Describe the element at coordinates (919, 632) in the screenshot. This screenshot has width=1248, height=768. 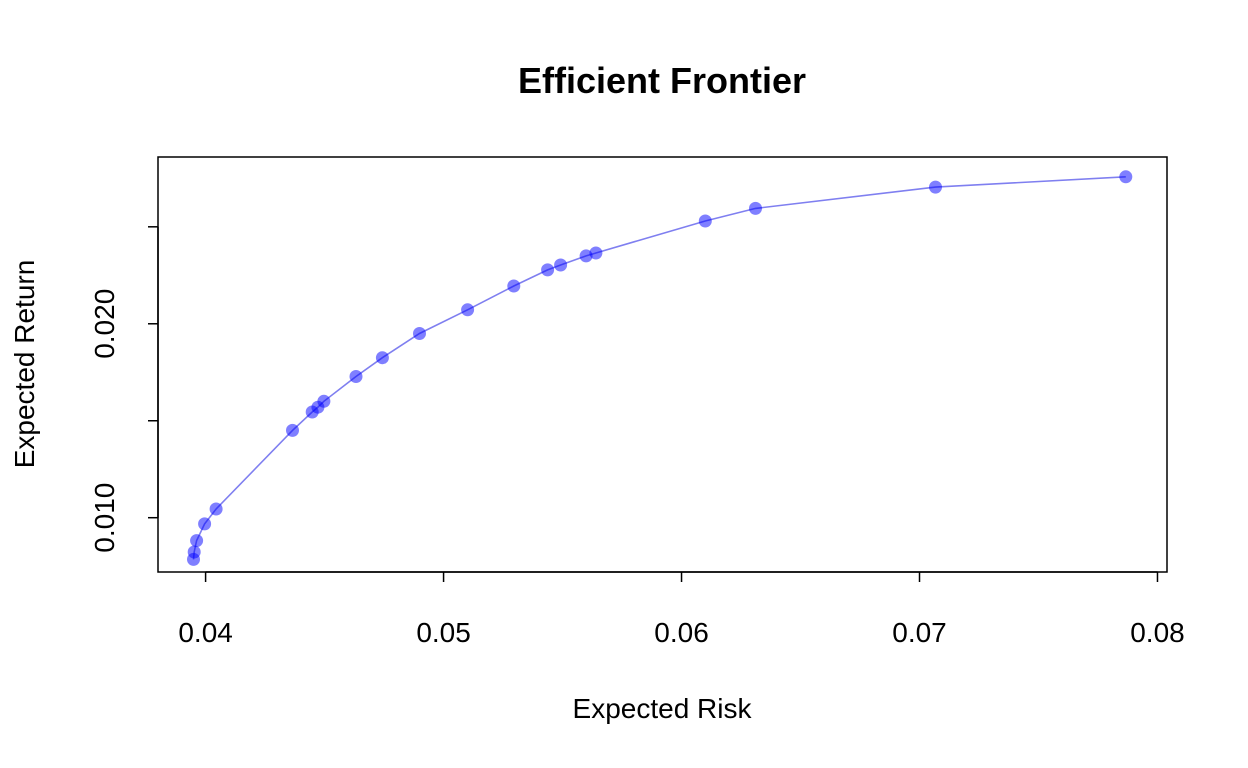
I see `x-tick-label: 0.07` at that location.